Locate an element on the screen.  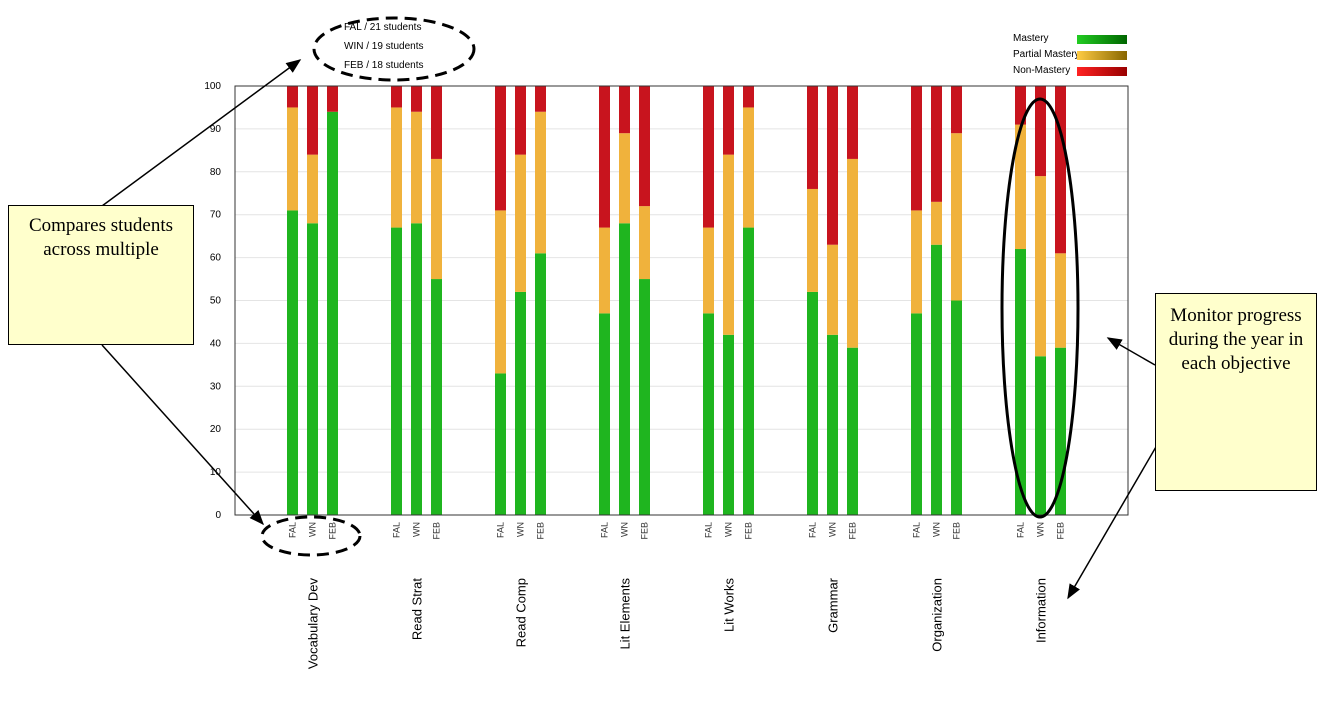
y-tick-label: 20 is located at coordinates (216, 429).